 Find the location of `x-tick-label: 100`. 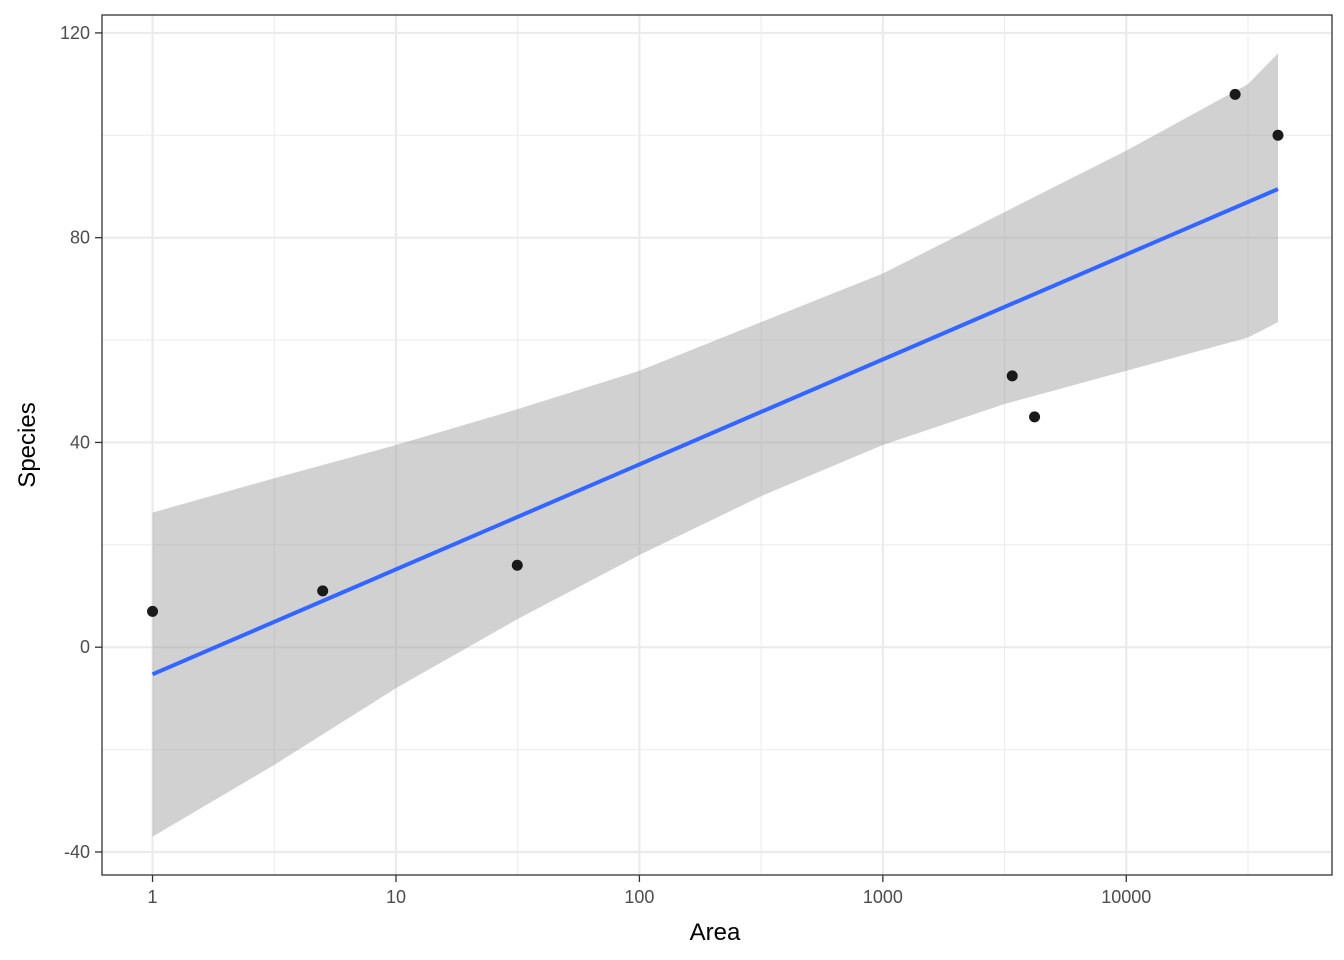

x-tick-label: 100 is located at coordinates (639, 897).